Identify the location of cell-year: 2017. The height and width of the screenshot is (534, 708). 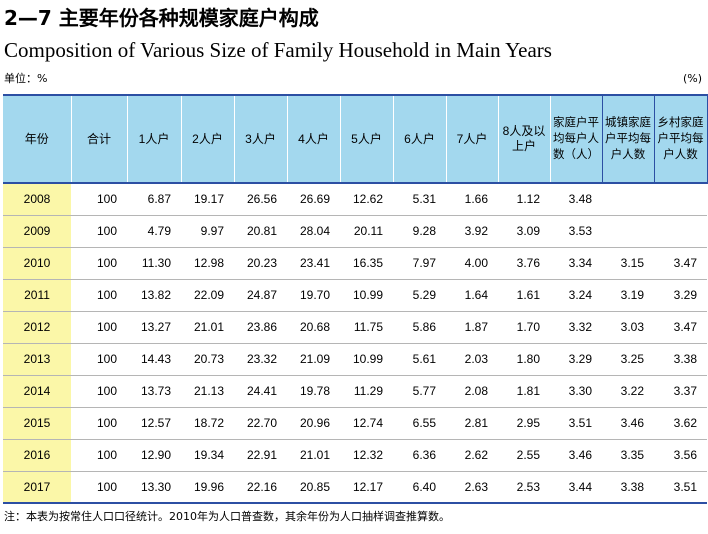
(37, 487).